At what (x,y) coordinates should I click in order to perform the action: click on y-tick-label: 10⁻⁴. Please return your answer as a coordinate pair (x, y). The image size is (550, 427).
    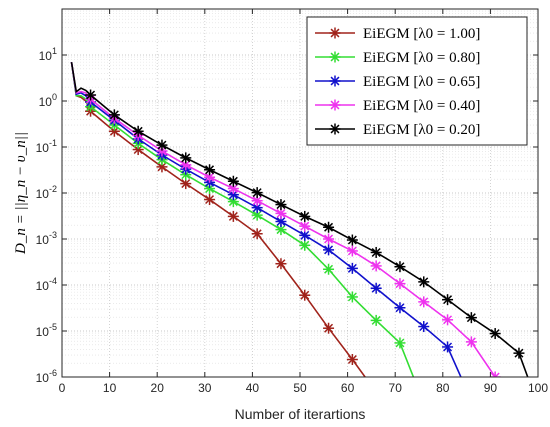
    Looking at the image, I should click on (46, 284).